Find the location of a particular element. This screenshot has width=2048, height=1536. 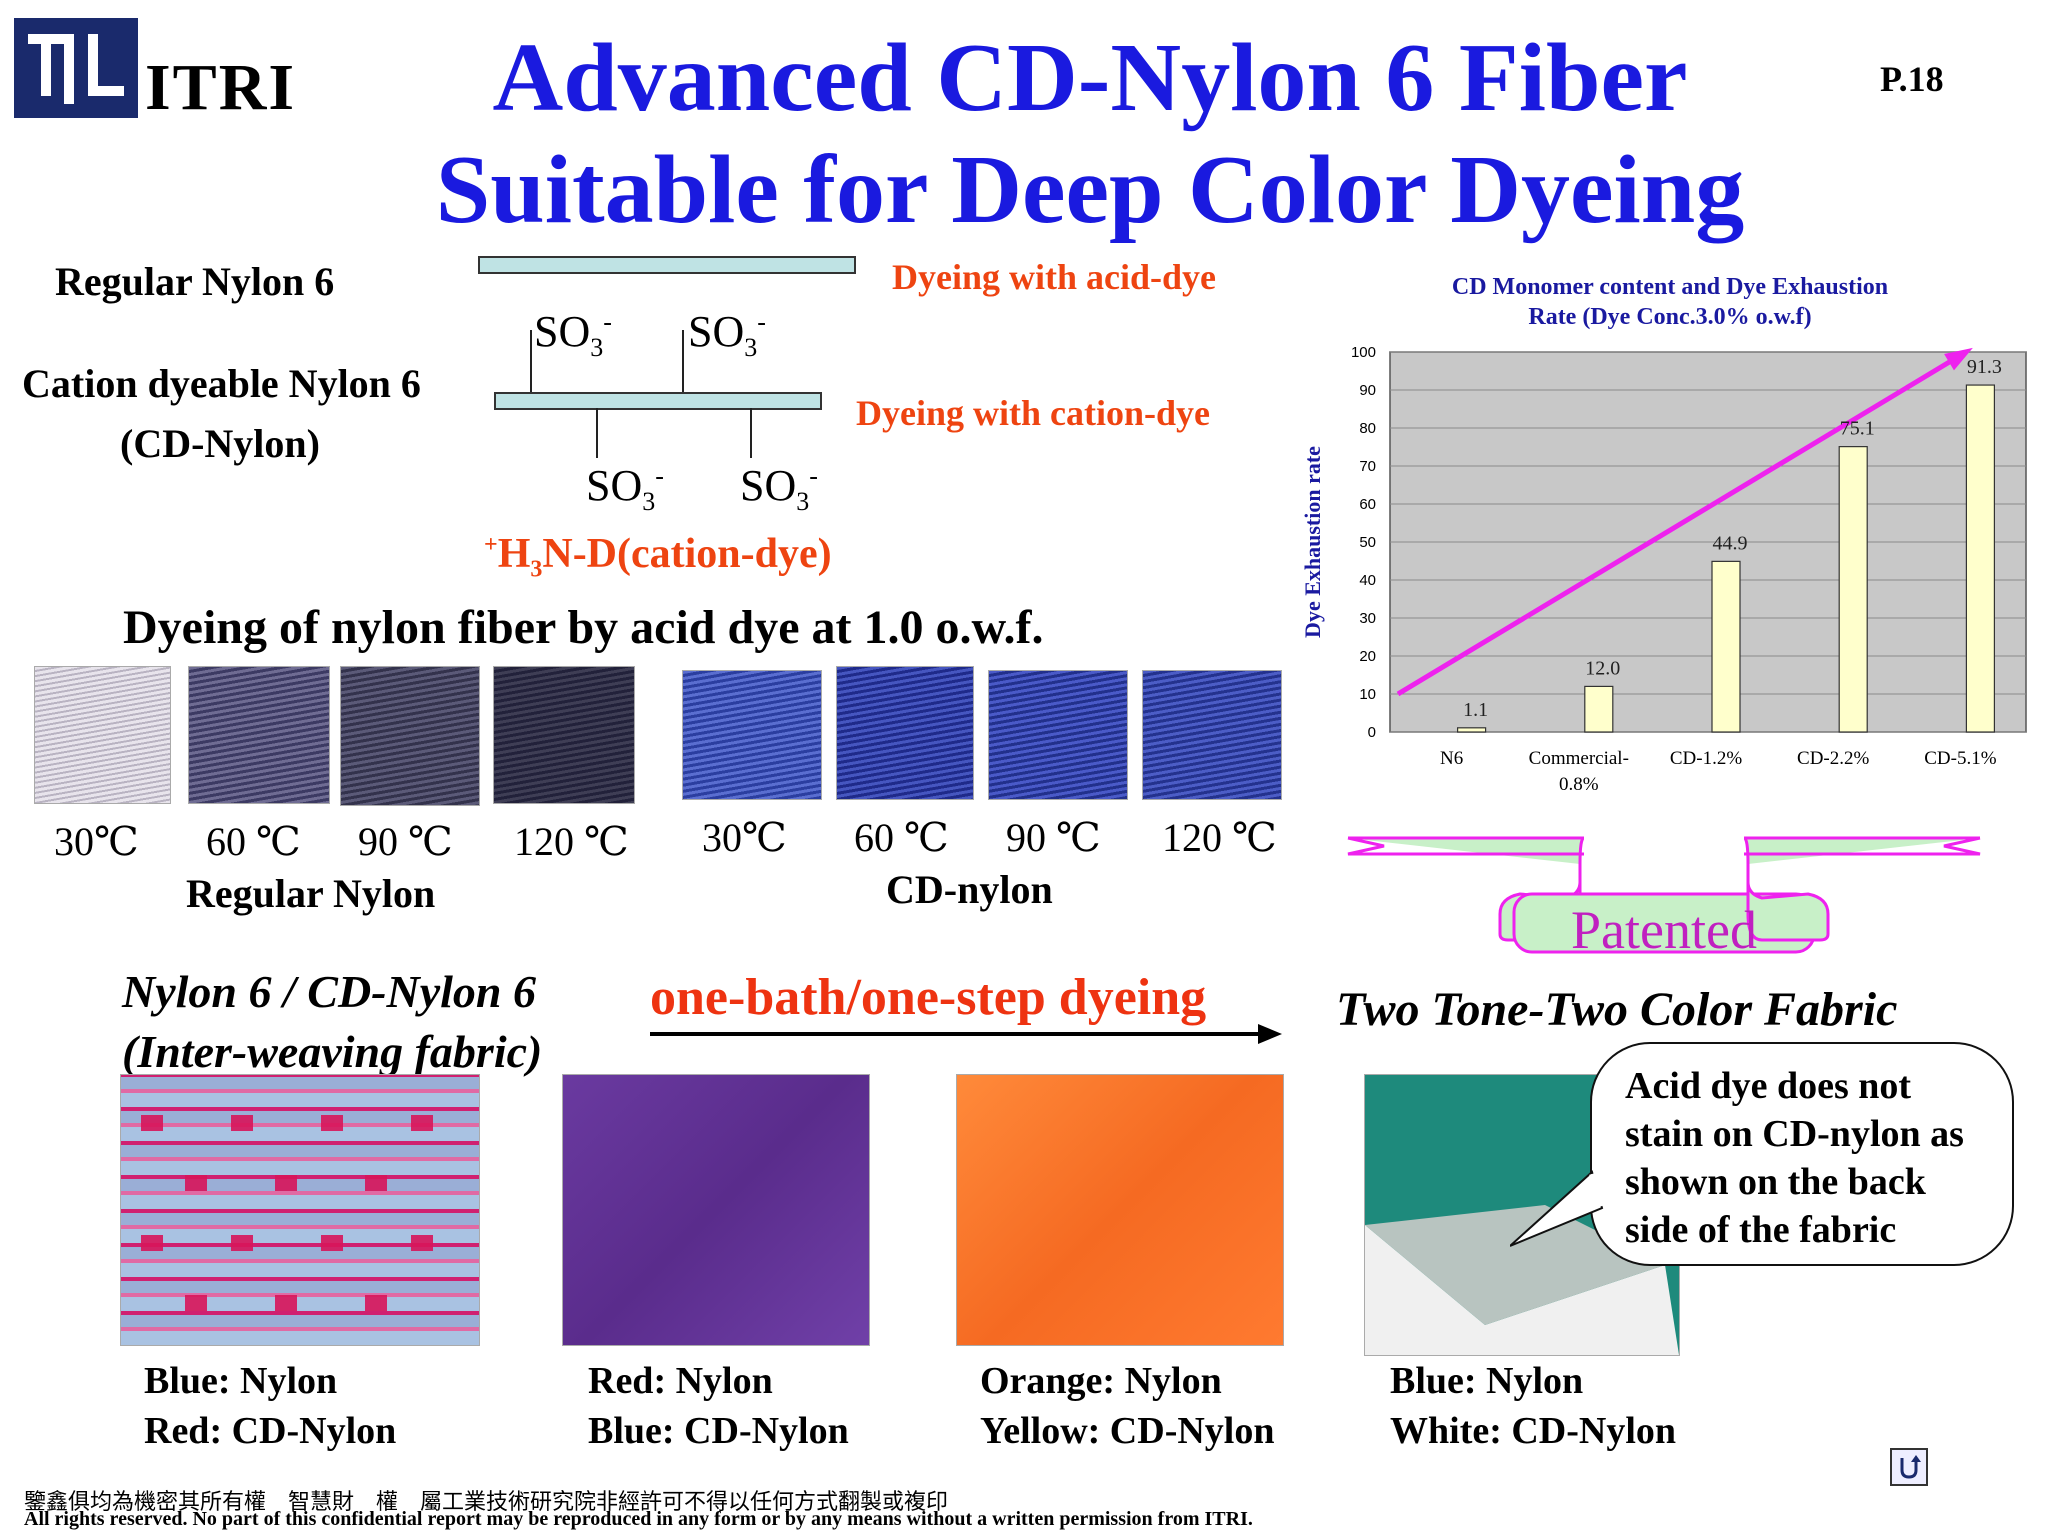

y-tick-label: 80 is located at coordinates (1367, 428).